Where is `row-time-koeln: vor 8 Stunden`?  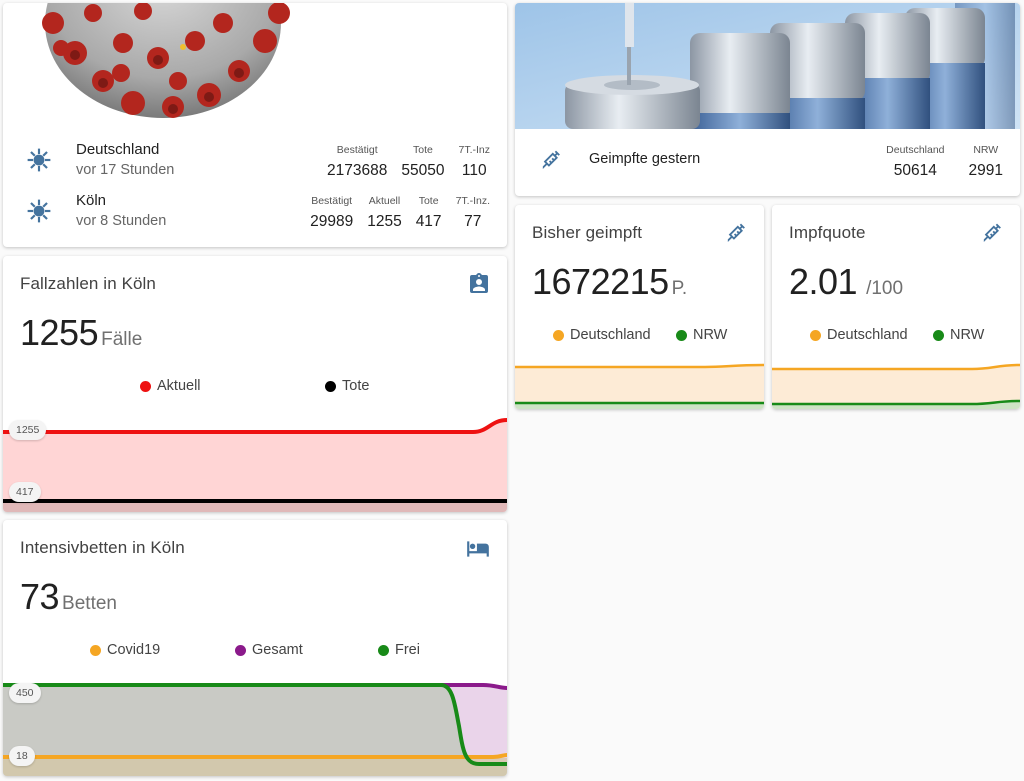 row-time-koeln: vor 8 Stunden is located at coordinates (121, 221).